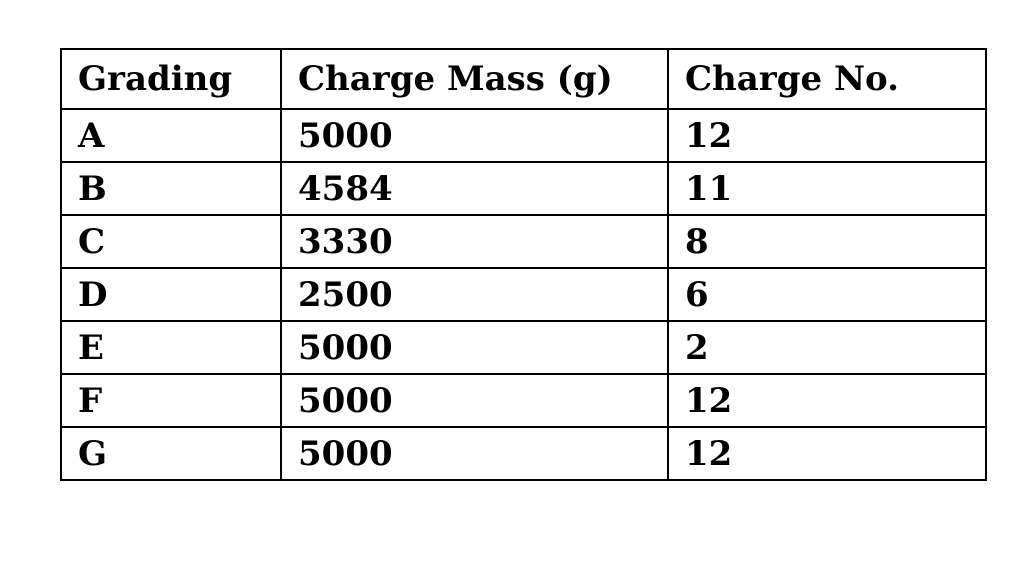 The width and height of the screenshot is (1024, 576). I want to click on grading-cell: F, so click(171, 400).